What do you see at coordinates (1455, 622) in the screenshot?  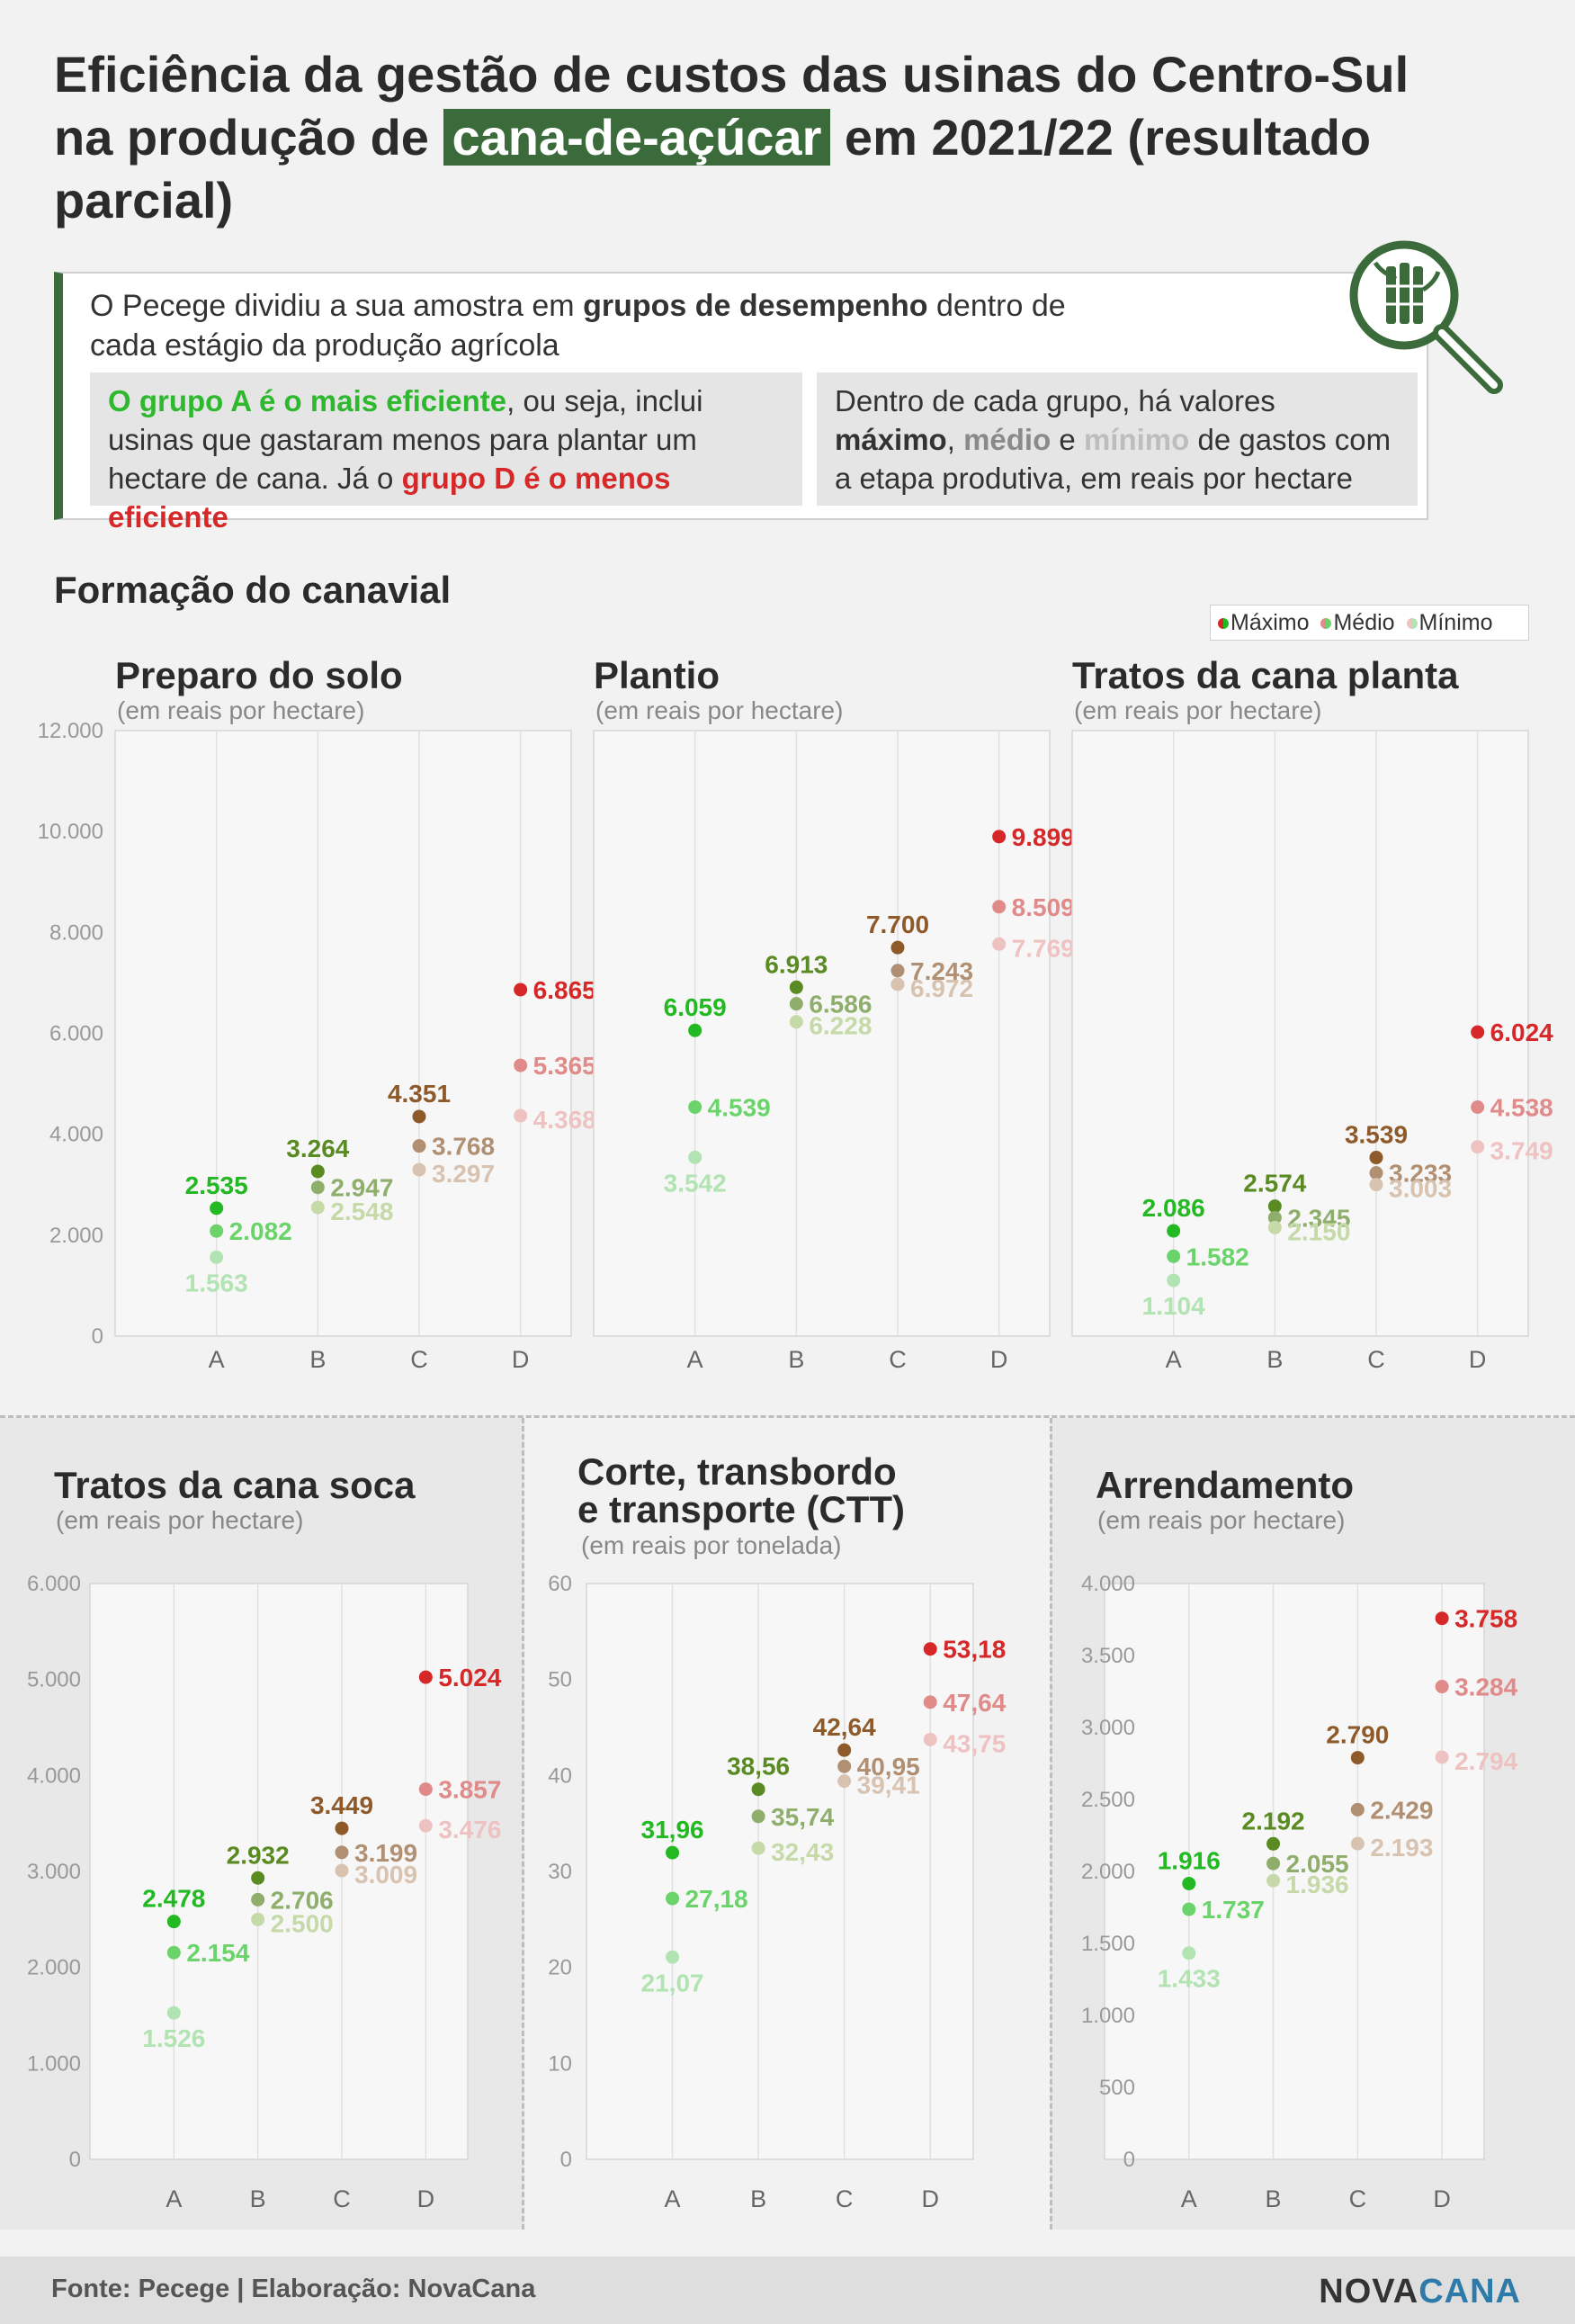 I see `legend-label-min: Mínimo` at bounding box center [1455, 622].